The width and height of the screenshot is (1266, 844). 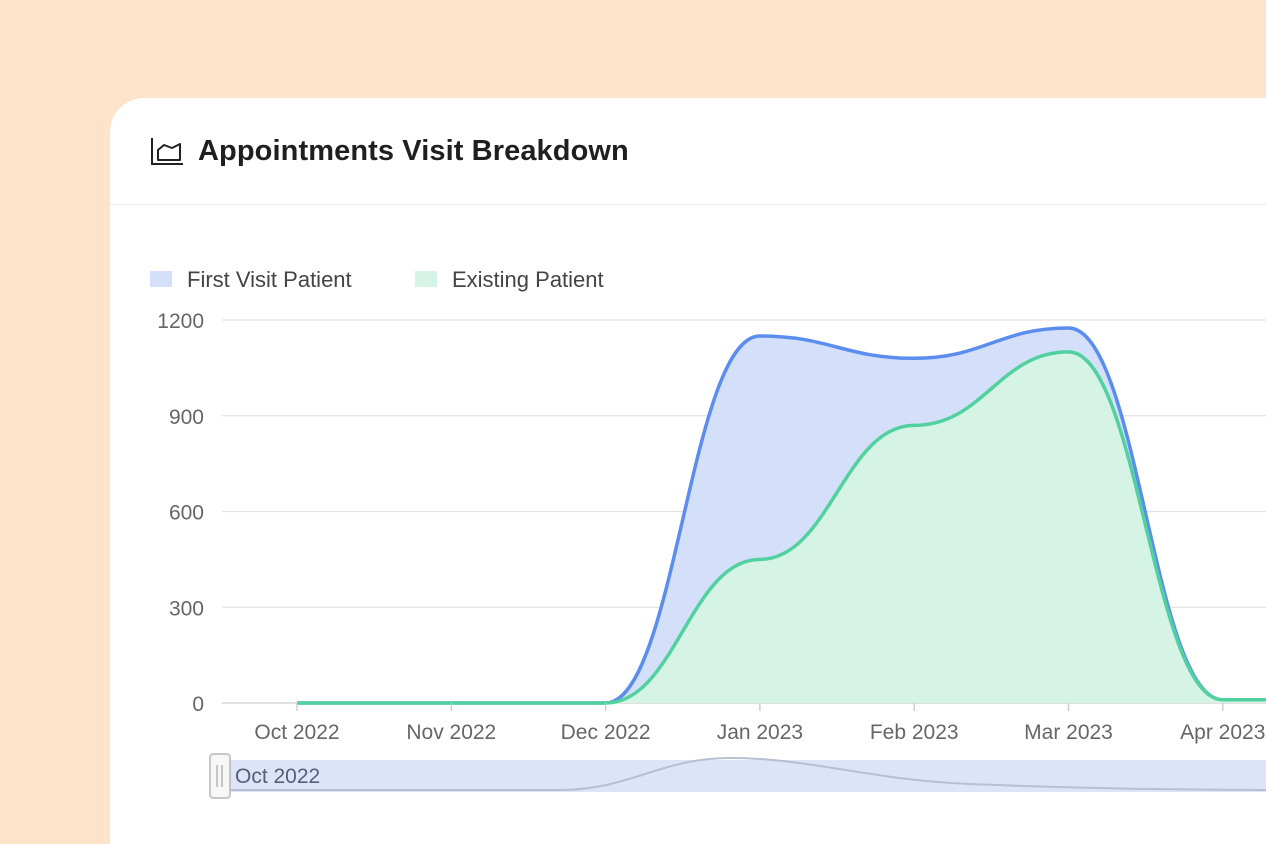 I want to click on card-header: Appointments Visit Breakdown, so click(x=688, y=151).